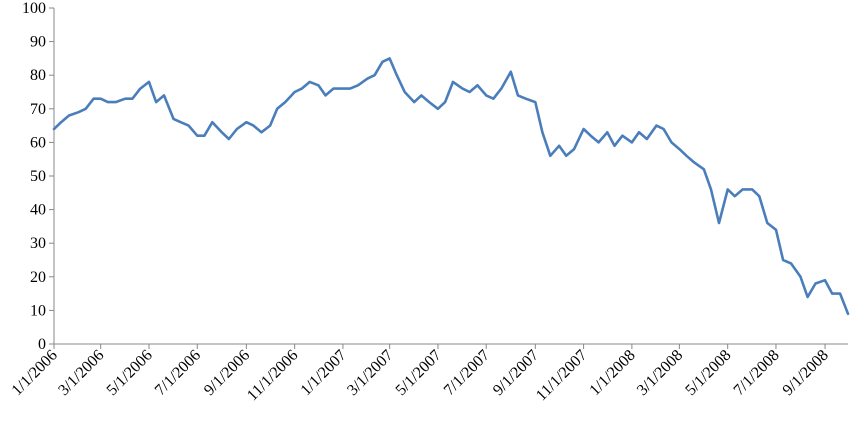 This screenshot has width=850, height=428. Describe the element at coordinates (806, 373) in the screenshot. I see `x-tick-label: 9/1/2008` at that location.